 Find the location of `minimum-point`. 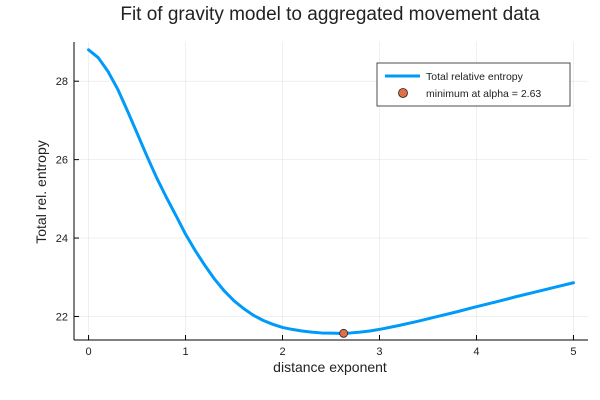

minimum-point is located at coordinates (344, 333).